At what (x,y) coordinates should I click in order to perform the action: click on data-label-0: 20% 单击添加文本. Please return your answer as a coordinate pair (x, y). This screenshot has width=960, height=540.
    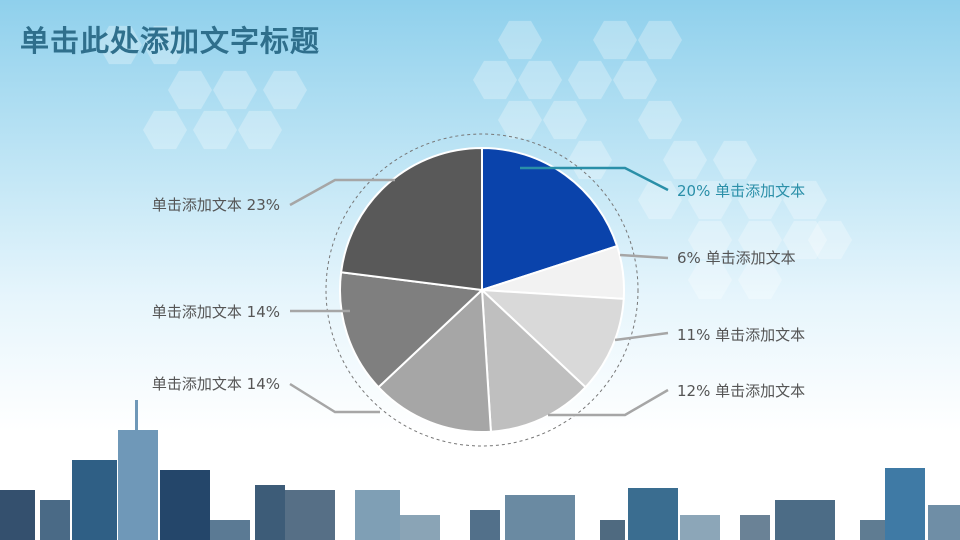
    Looking at the image, I should click on (741, 191).